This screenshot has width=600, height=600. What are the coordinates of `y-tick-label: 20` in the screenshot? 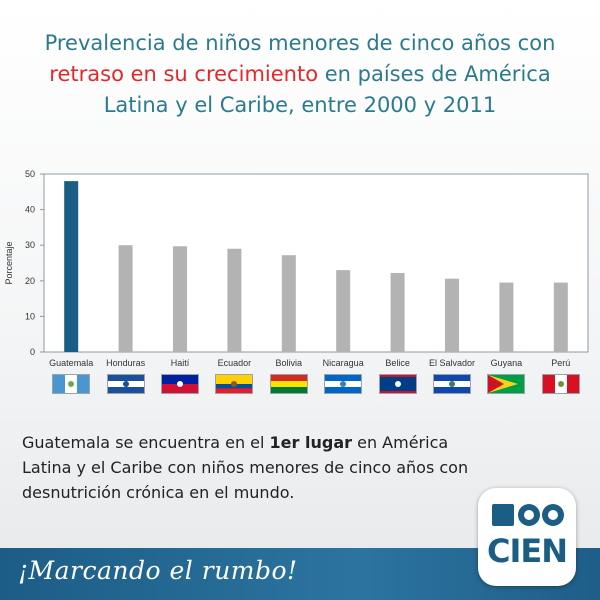 It's located at (30, 281).